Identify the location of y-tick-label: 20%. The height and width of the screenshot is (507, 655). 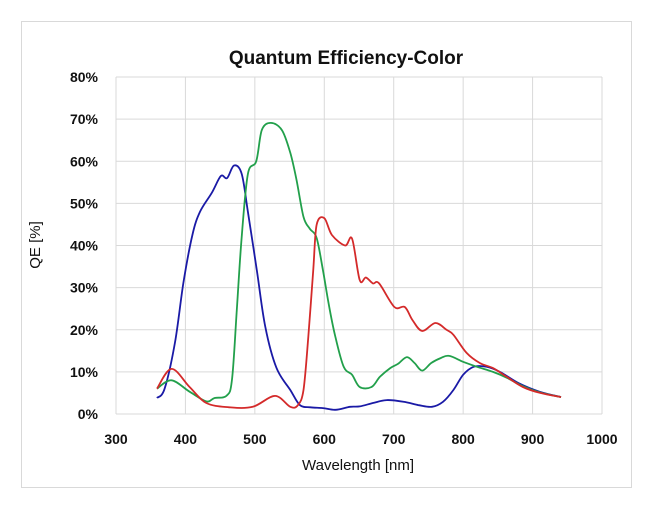
(84, 330).